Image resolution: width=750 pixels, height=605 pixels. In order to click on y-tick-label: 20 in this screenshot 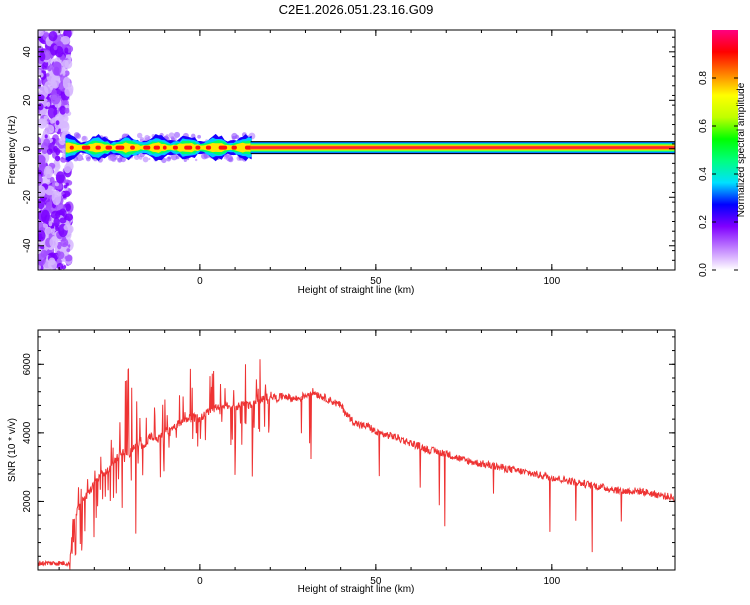, I will do `click(27, 100)`.